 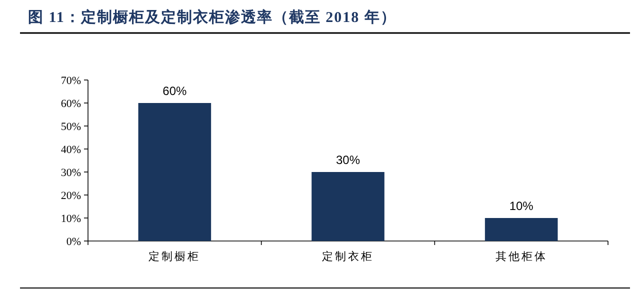 What do you see at coordinates (212, 17) in the screenshot?
I see `chart-title: 图 11：定制橱柜及定制衣柜渗透率（截至 2018 年）` at bounding box center [212, 17].